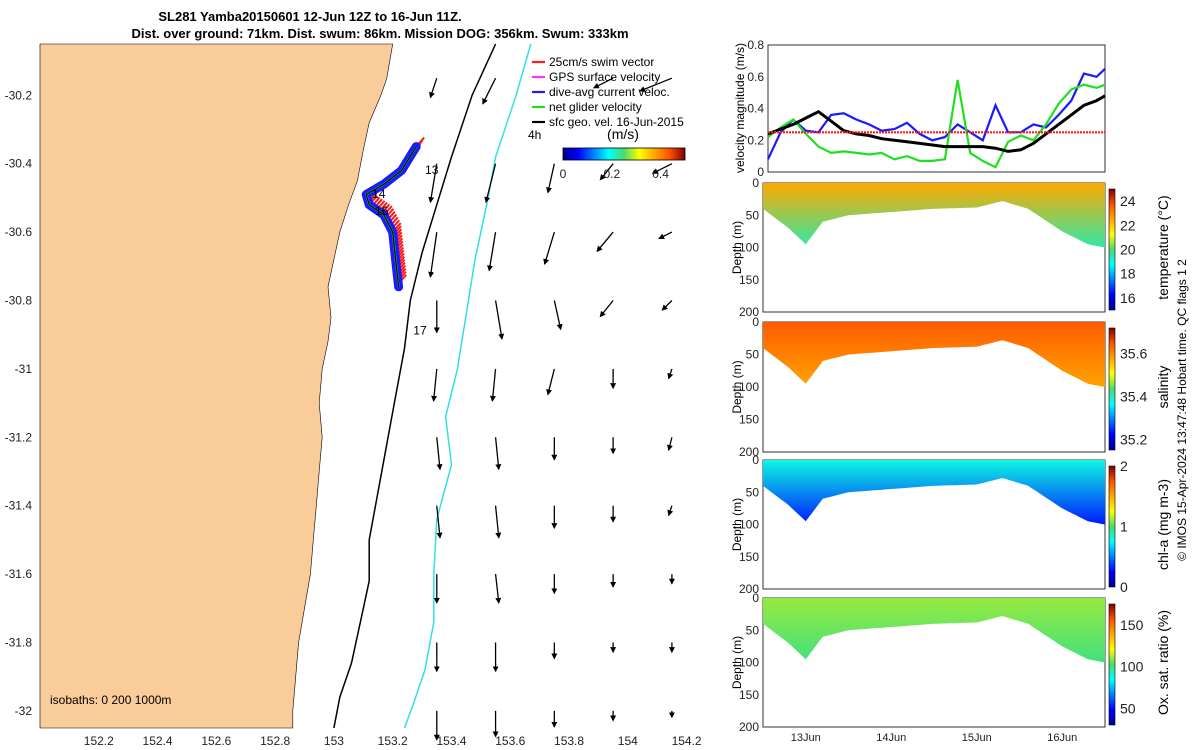 This screenshot has width=1200, height=750. What do you see at coordinates (1128, 201) in the screenshot?
I see `section-colorbar-tick: 24` at bounding box center [1128, 201].